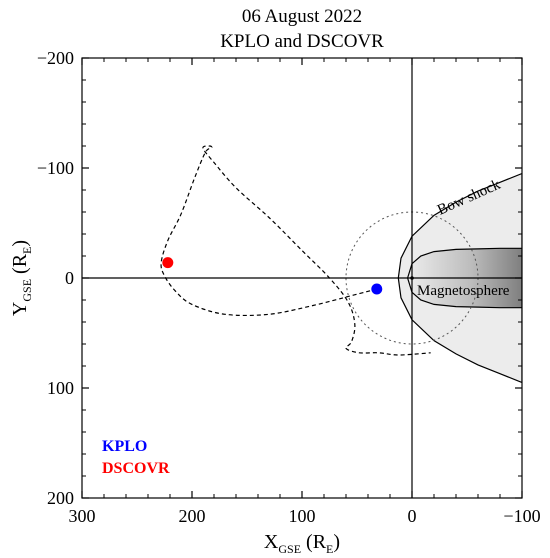 This screenshot has height=558, width=550. I want to click on x-tick-label: 300, so click(82, 516).